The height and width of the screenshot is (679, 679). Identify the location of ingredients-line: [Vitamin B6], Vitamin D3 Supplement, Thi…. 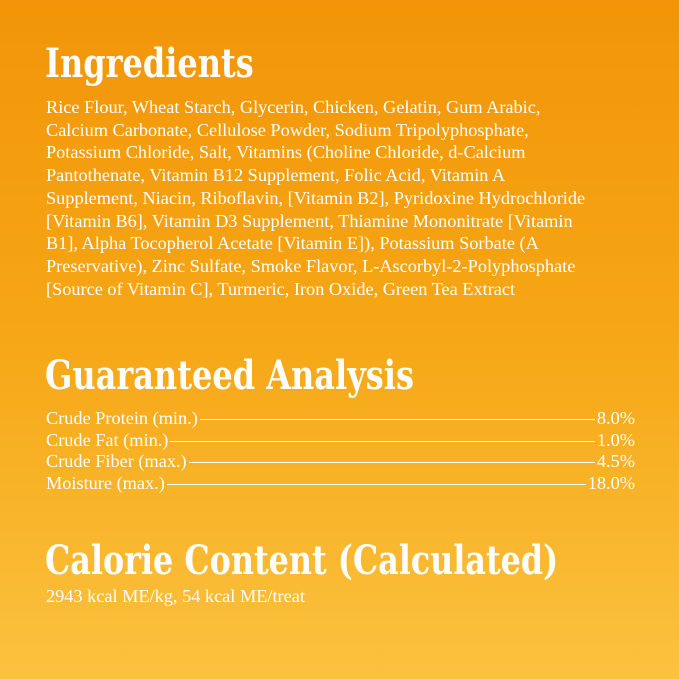
(309, 220).